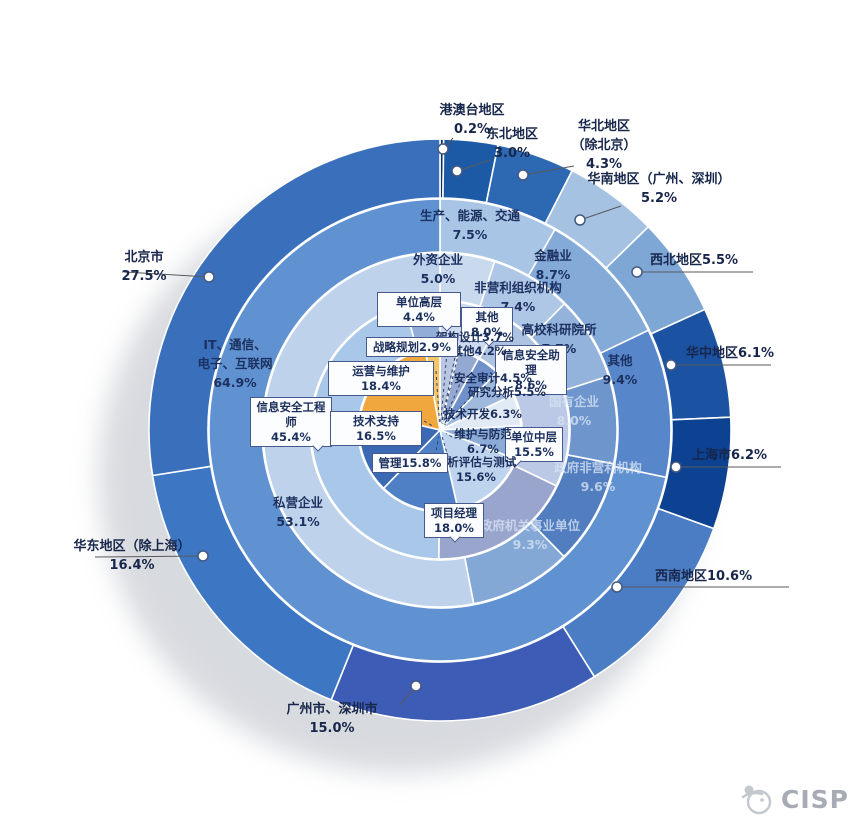 The width and height of the screenshot is (865, 831). I want to click on cisp-logo-icon, so click(756, 800).